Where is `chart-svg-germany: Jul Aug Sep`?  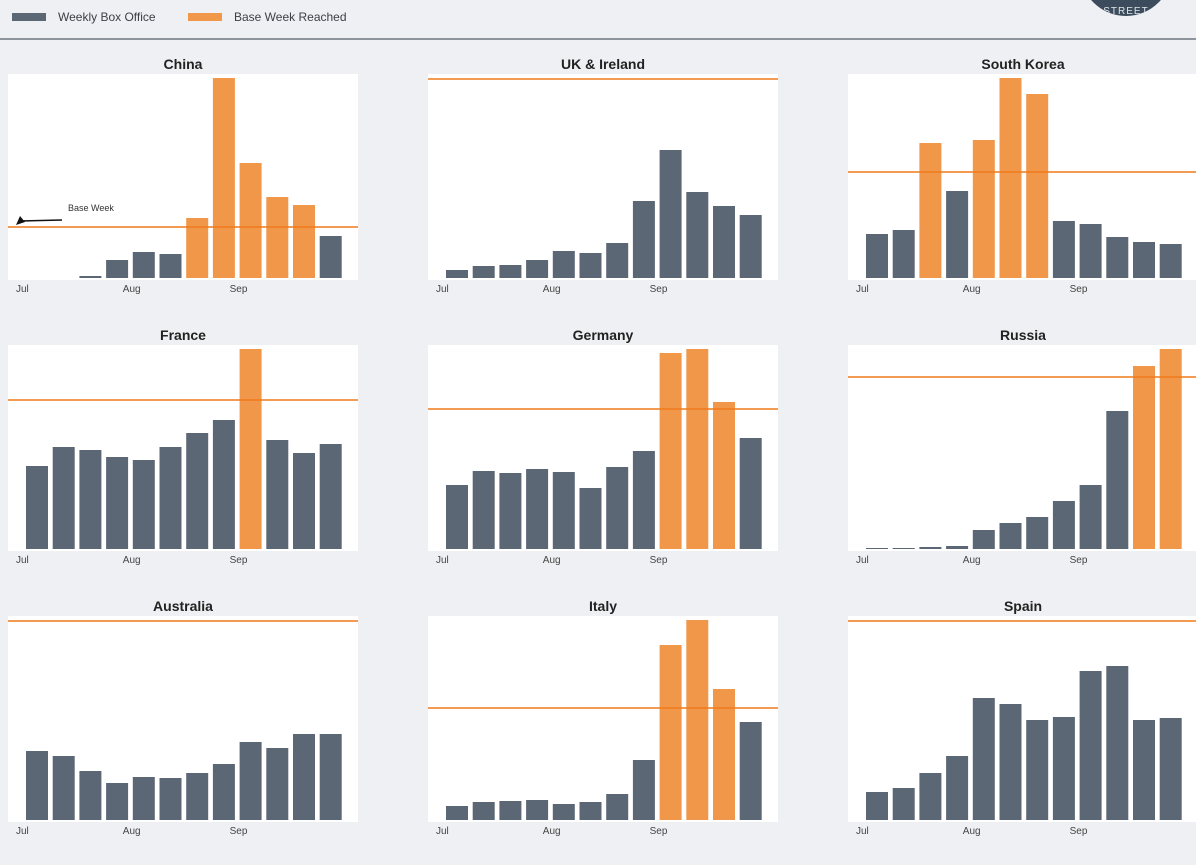 chart-svg-germany: Jul Aug Sep is located at coordinates (603, 455).